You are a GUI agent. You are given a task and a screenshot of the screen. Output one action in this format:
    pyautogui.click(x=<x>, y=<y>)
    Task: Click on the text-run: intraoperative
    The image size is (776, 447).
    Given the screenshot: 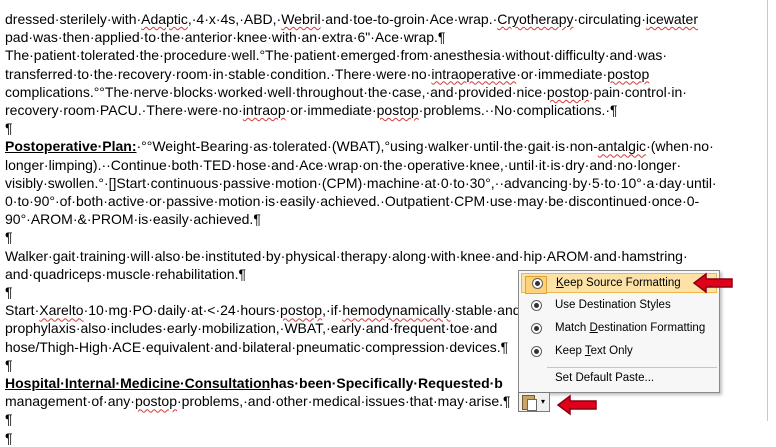 What is the action you would take?
    pyautogui.click(x=474, y=73)
    